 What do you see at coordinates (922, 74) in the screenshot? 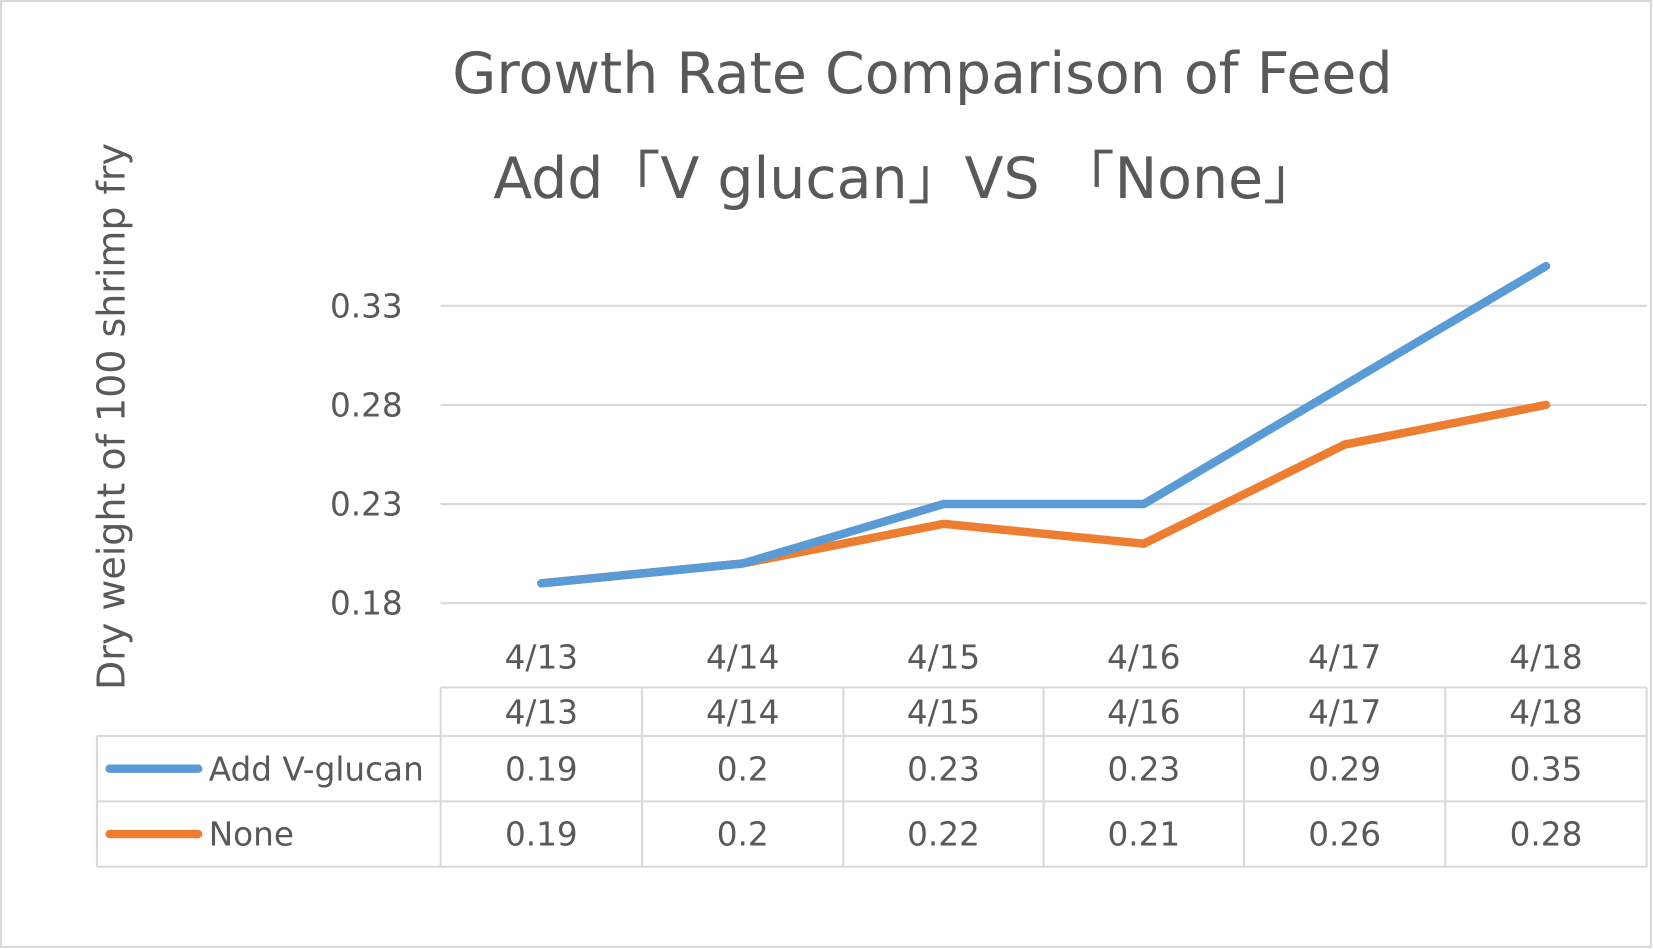
I see `chart-title-line1: Growth Rate Comparison of Feed` at bounding box center [922, 74].